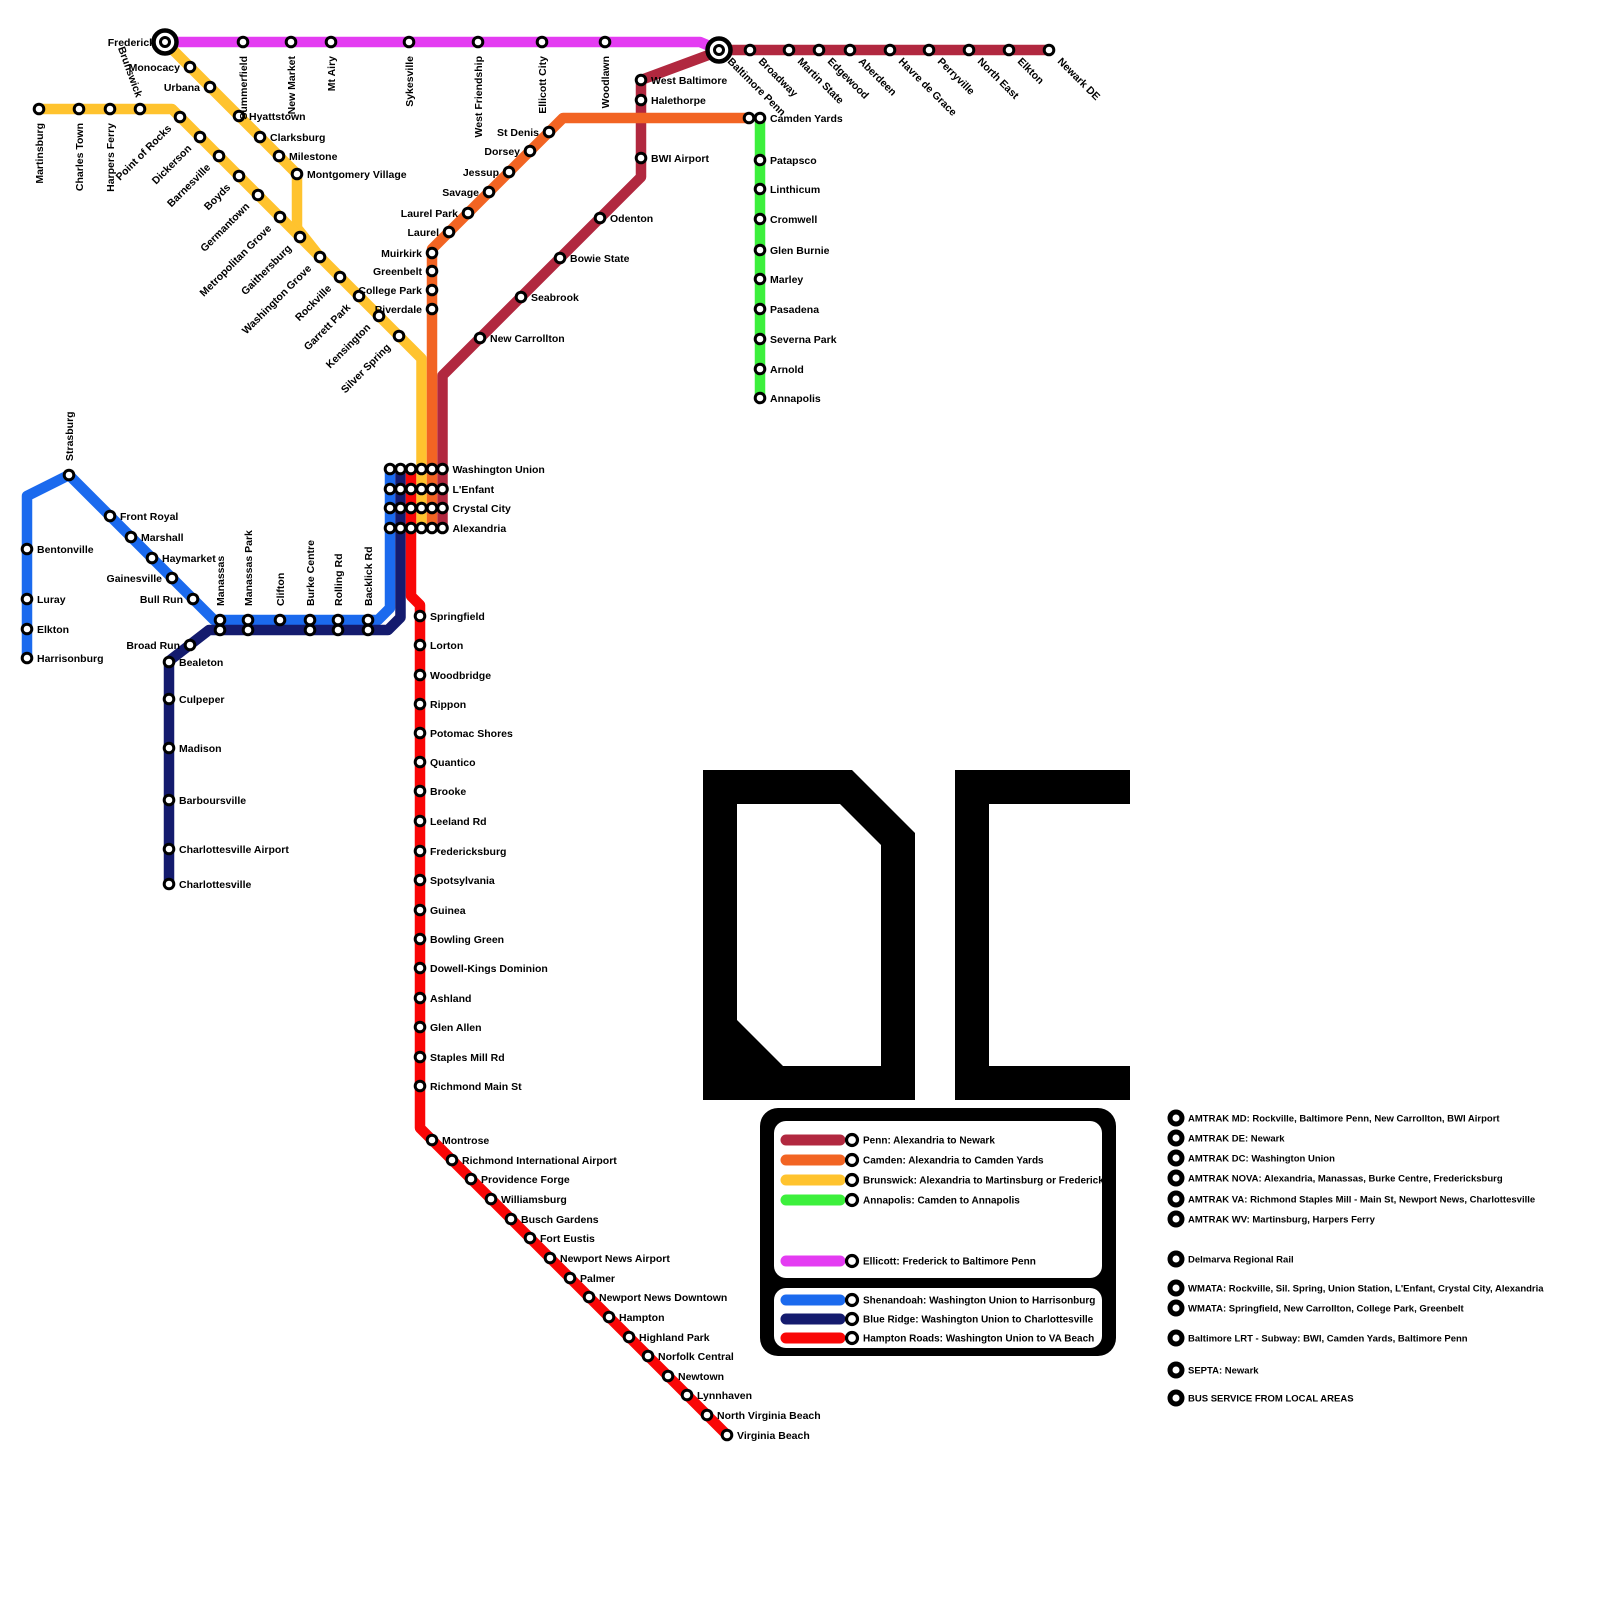 Image resolution: width=1600 pixels, height=1600 pixels. What do you see at coordinates (429, 214) in the screenshot?
I see `station-label-laurel-park: Laurel Park` at bounding box center [429, 214].